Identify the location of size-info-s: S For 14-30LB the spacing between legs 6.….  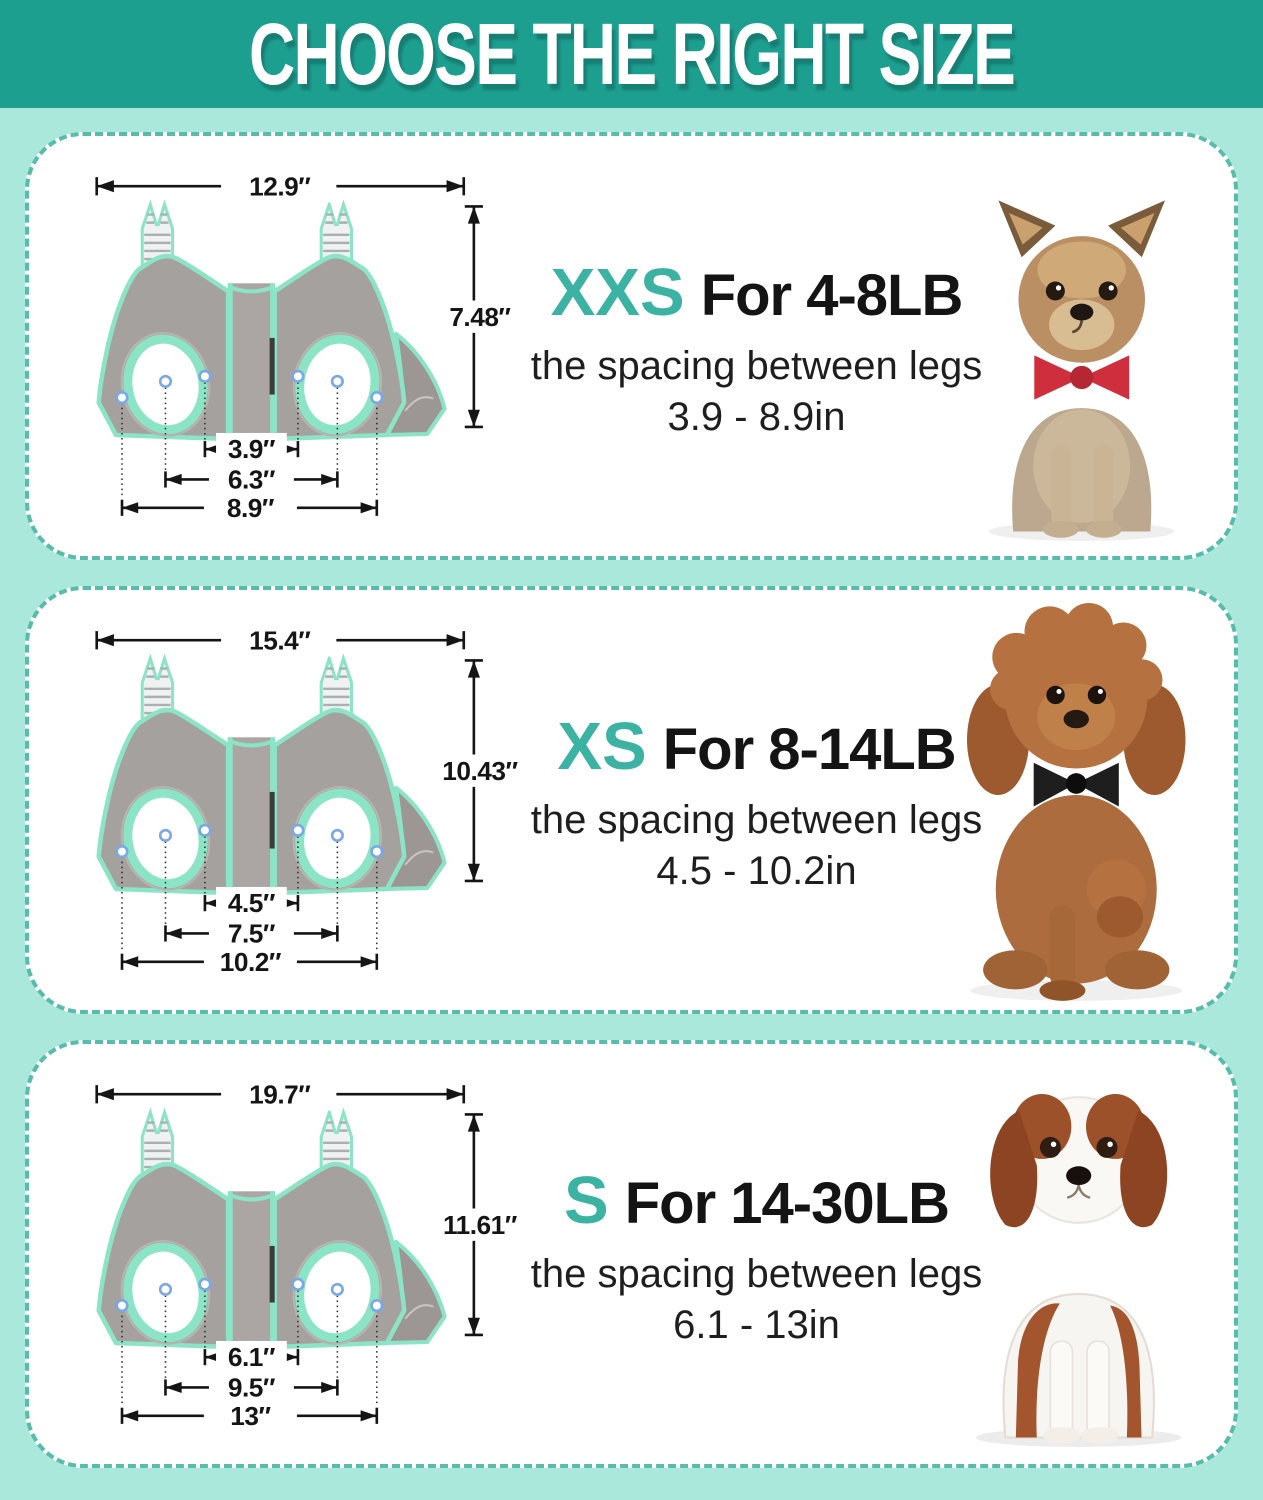
(756, 1256).